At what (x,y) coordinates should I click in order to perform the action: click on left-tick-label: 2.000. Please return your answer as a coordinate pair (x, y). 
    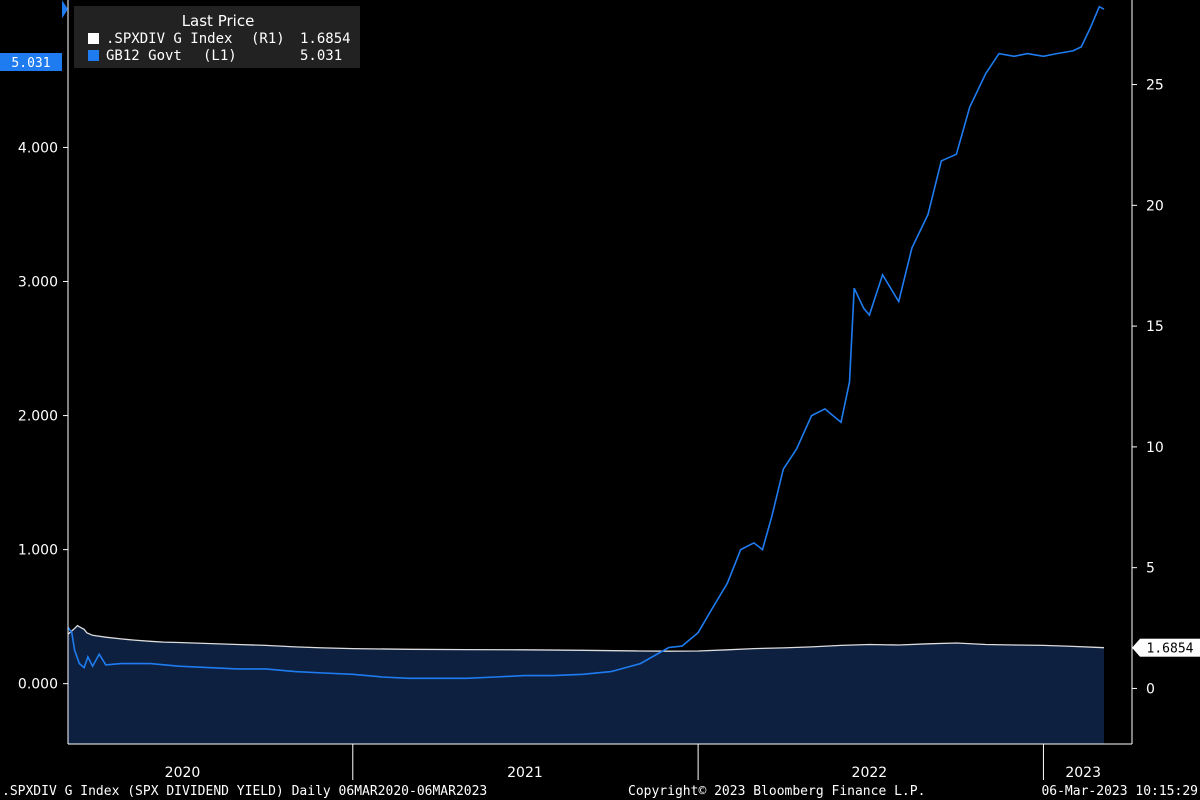
    Looking at the image, I should click on (38, 417).